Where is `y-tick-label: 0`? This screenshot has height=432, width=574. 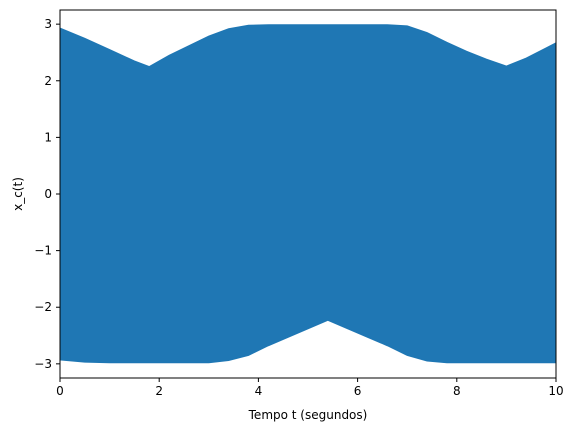 y-tick-label: 0 is located at coordinates (48, 194).